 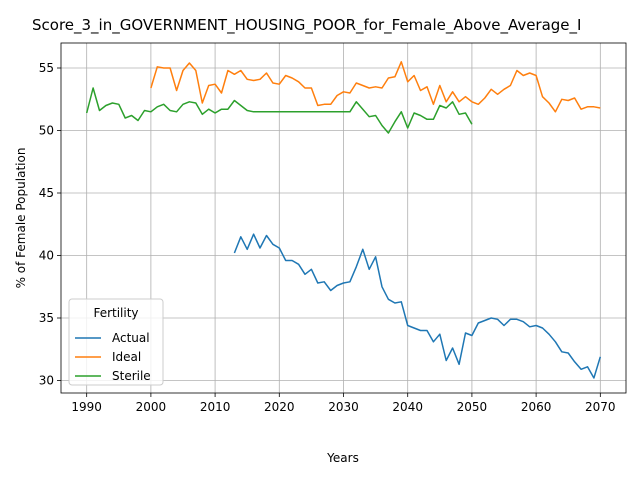 I want to click on legend-entries: Actual Ideal Sterile, so click(x=113, y=357).